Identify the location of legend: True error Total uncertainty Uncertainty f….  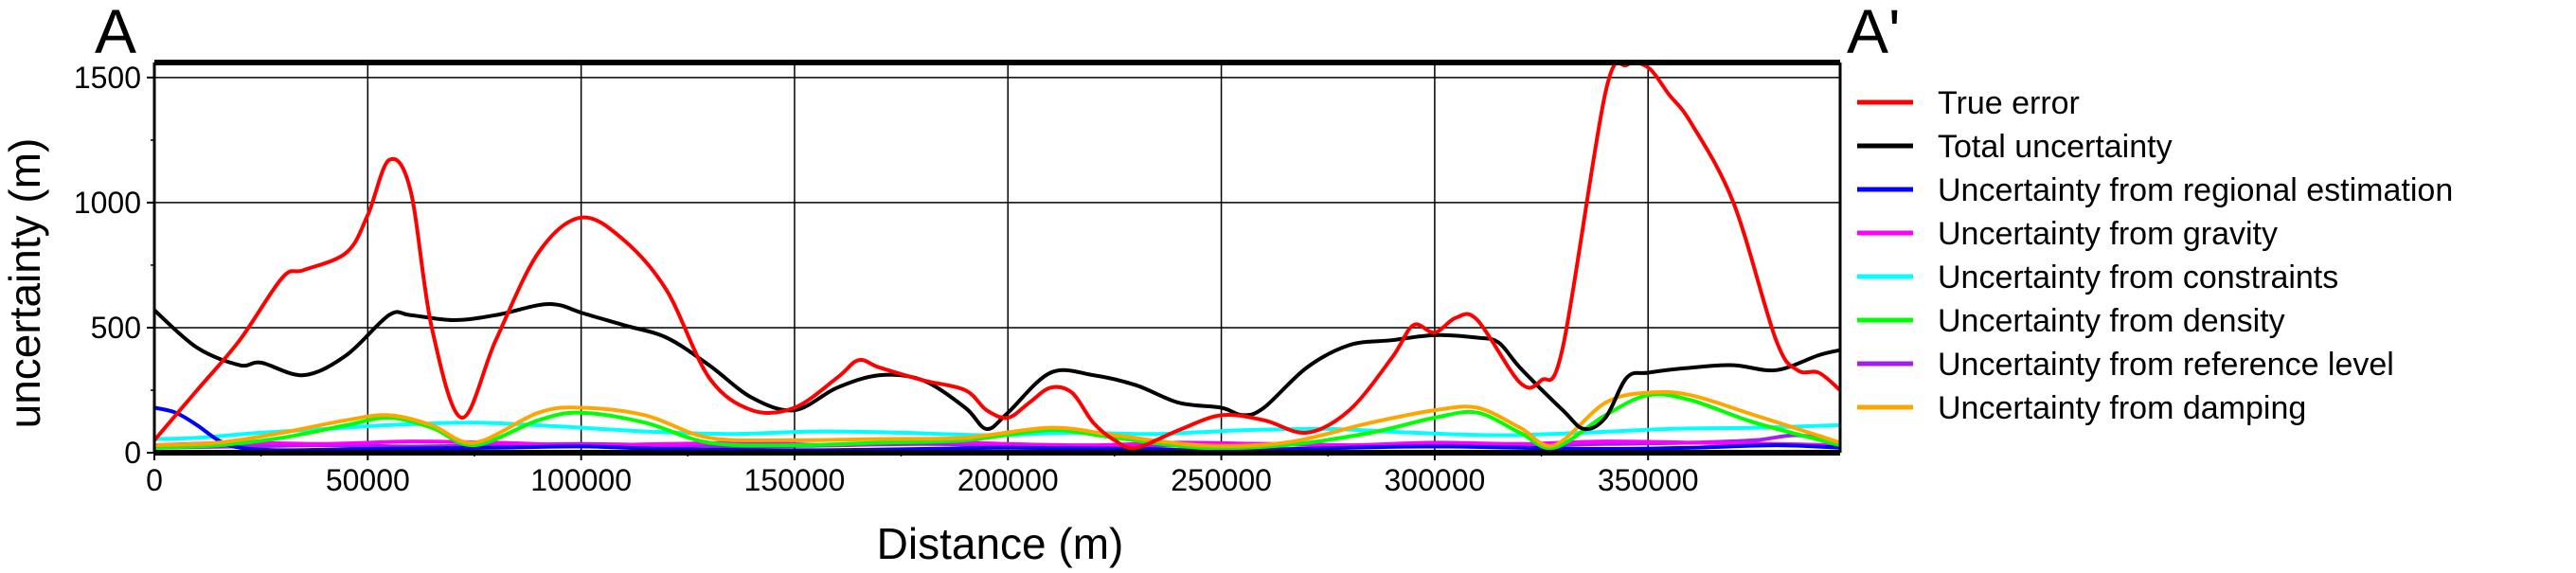
(2155, 255).